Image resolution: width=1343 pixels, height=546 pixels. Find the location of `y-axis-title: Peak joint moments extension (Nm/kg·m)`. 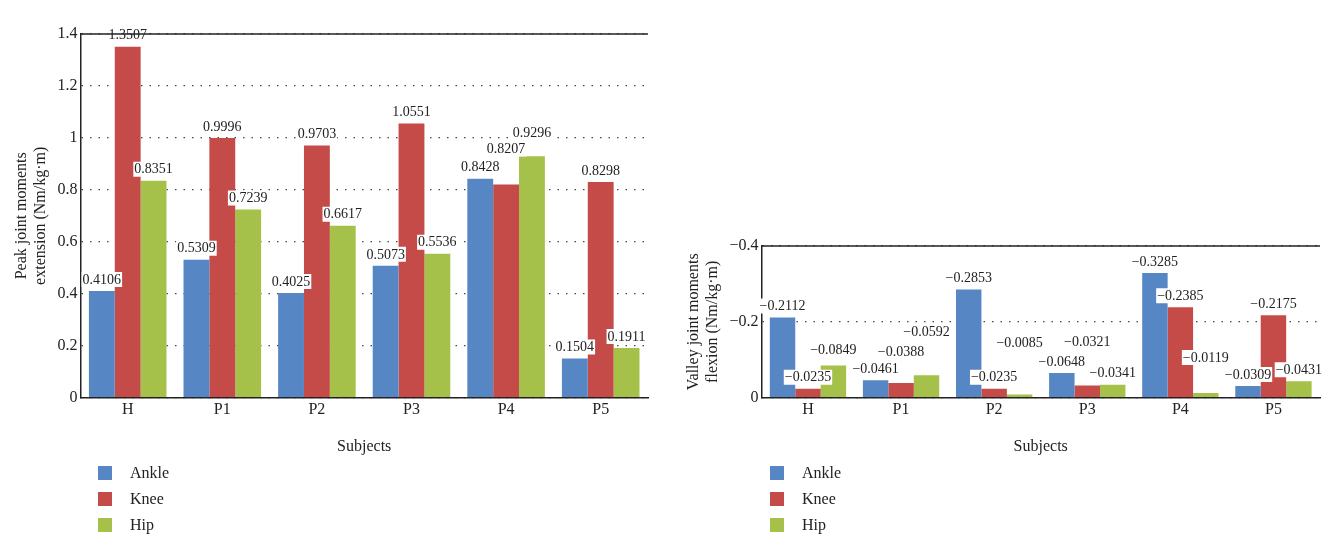

y-axis-title: Peak joint moments extension (Nm/kg·m) is located at coordinates (30, 215).